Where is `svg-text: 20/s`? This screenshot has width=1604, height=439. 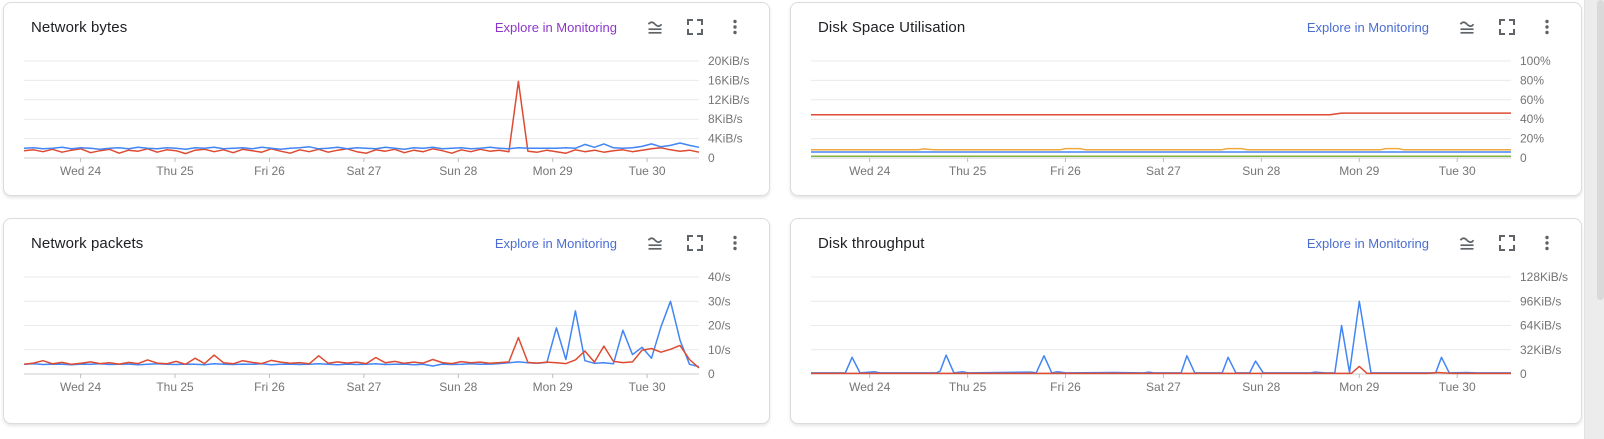 svg-text: 20/s is located at coordinates (719, 326).